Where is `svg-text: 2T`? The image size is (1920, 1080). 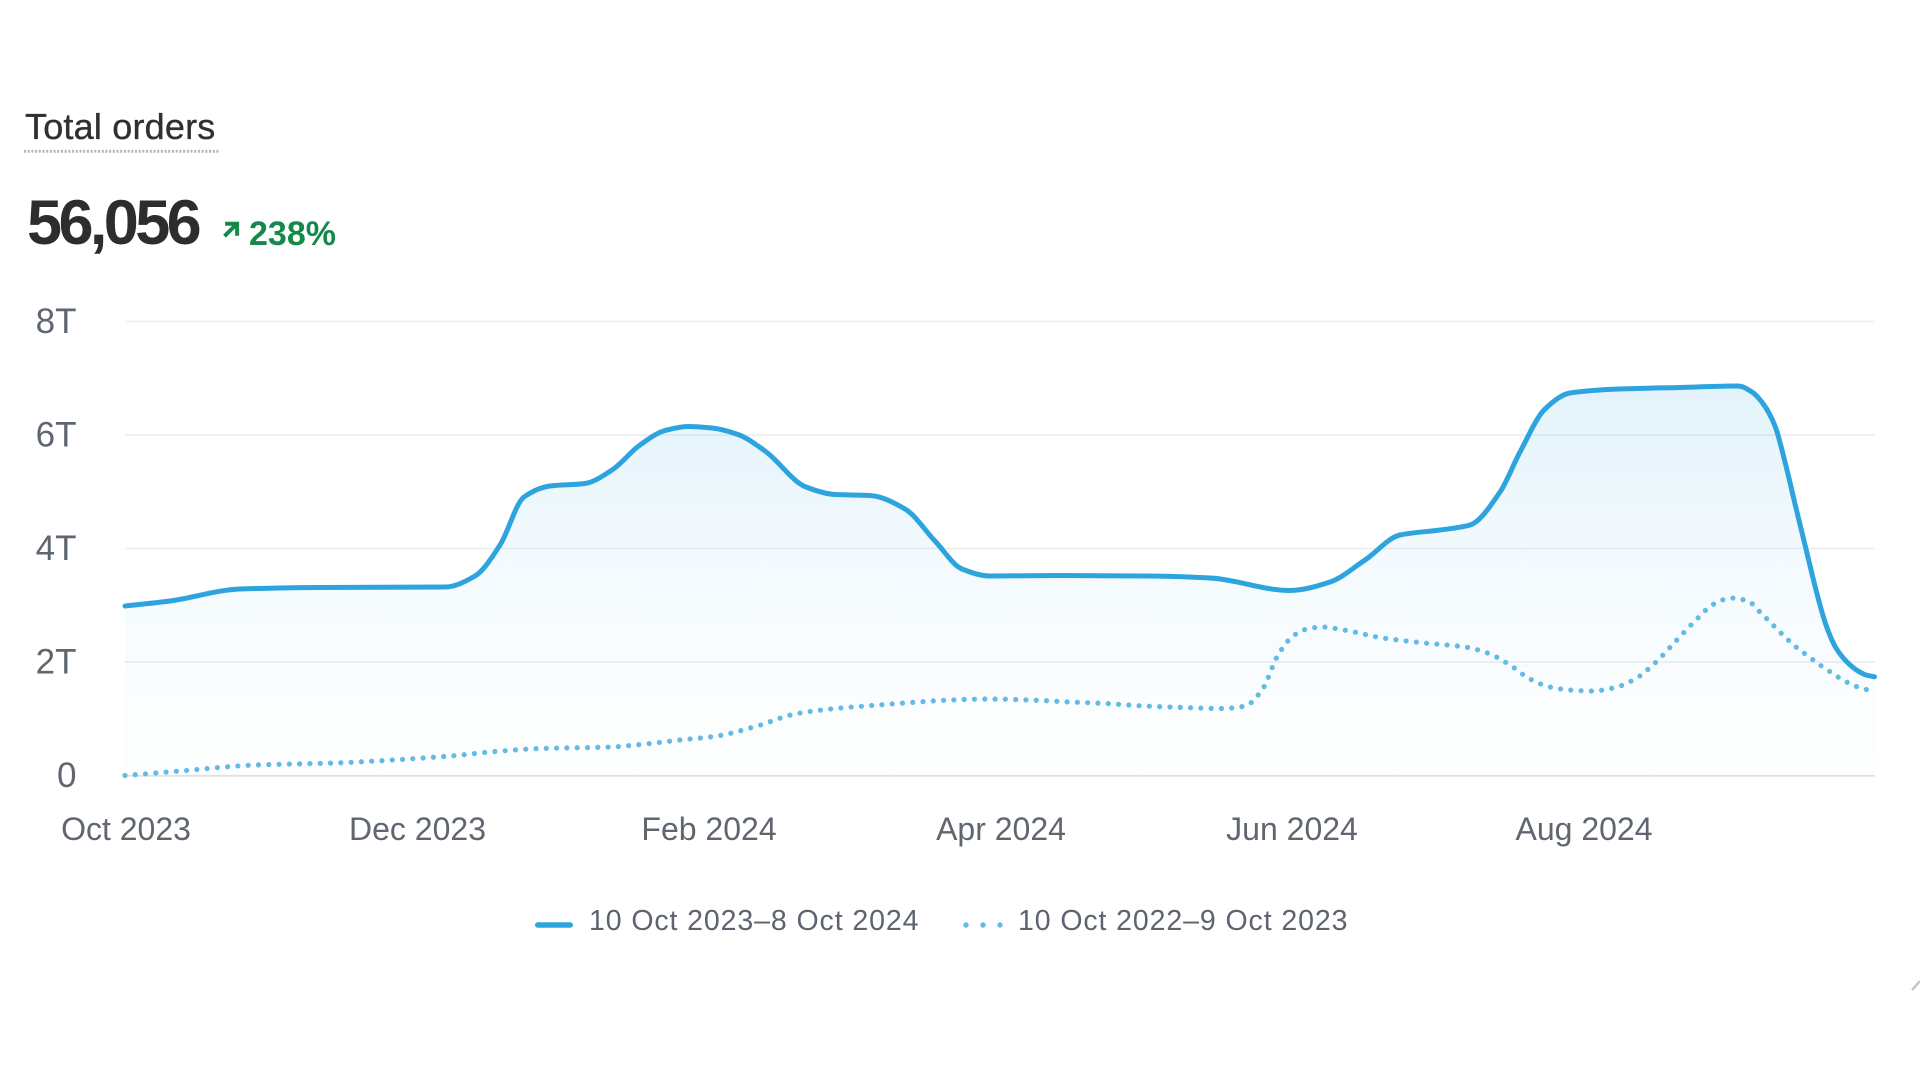
svg-text: 2T is located at coordinates (56, 662).